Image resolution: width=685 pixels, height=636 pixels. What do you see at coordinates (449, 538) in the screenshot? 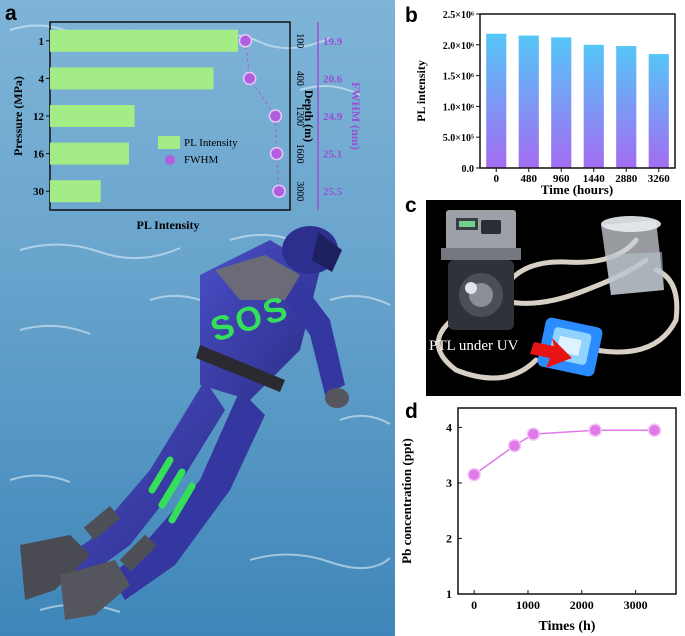
I see `y-tick-label: 2` at bounding box center [449, 538].